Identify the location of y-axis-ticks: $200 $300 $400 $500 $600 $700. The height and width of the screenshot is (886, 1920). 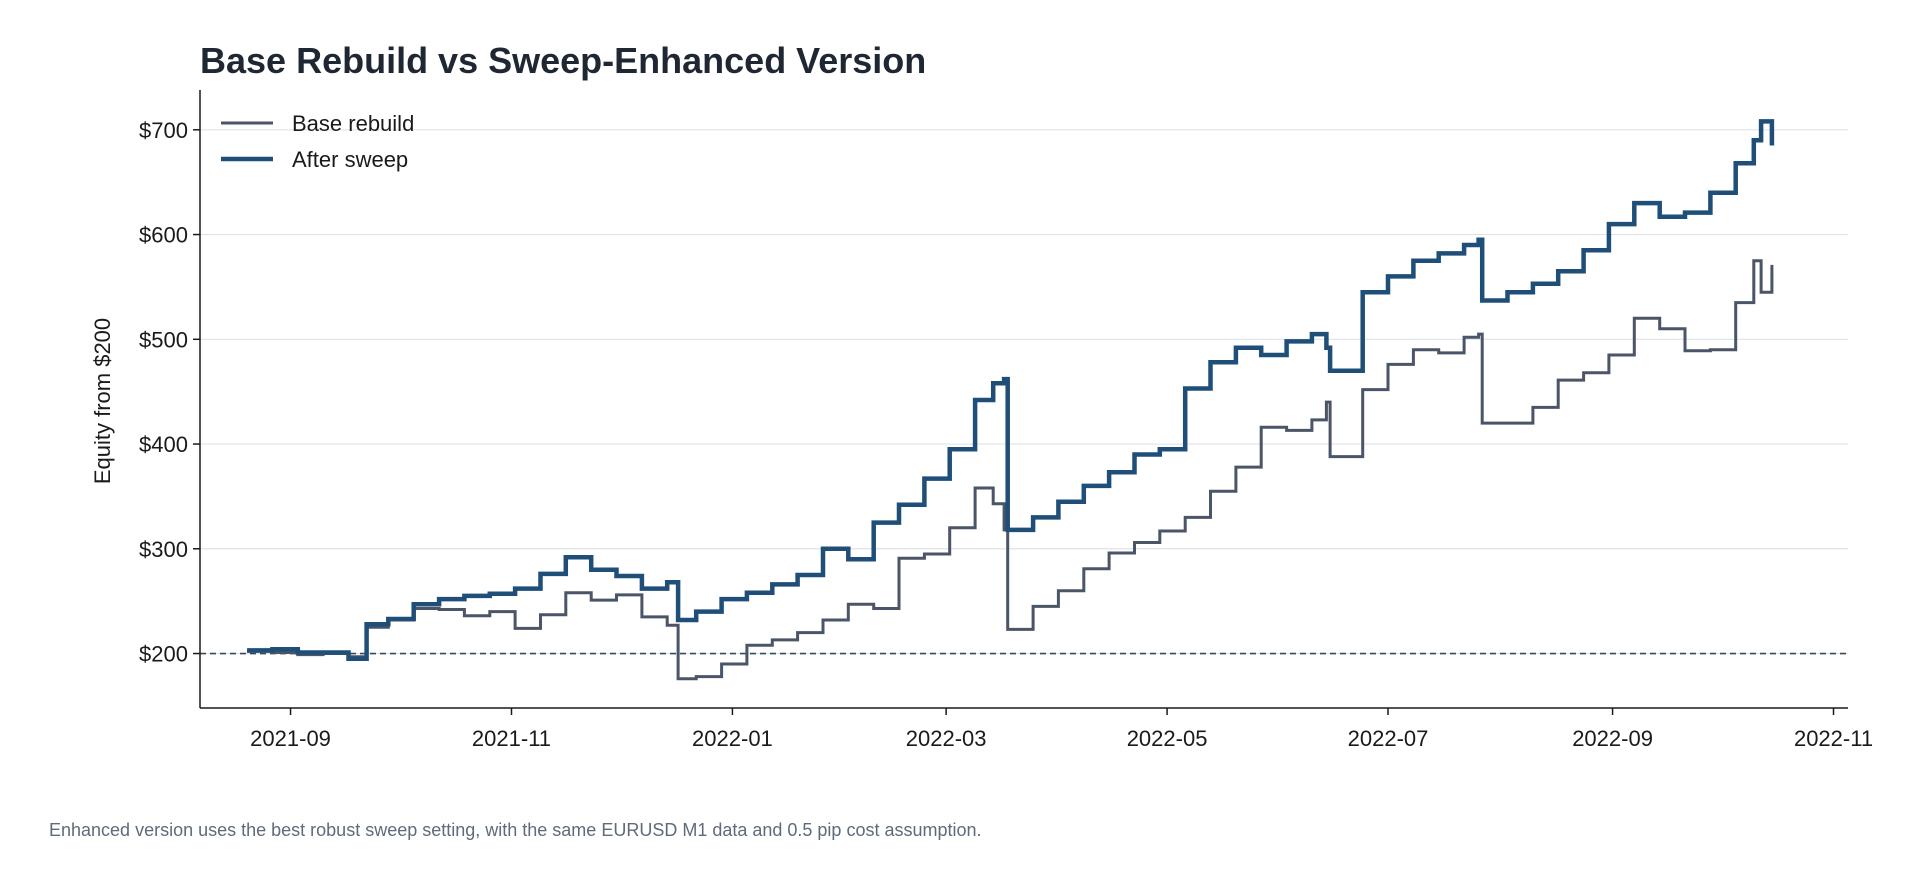
(169, 392).